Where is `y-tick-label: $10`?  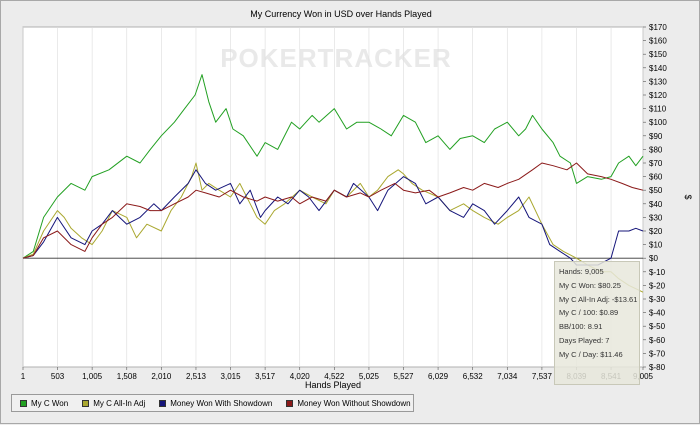
y-tick-label: $10 is located at coordinates (656, 245).